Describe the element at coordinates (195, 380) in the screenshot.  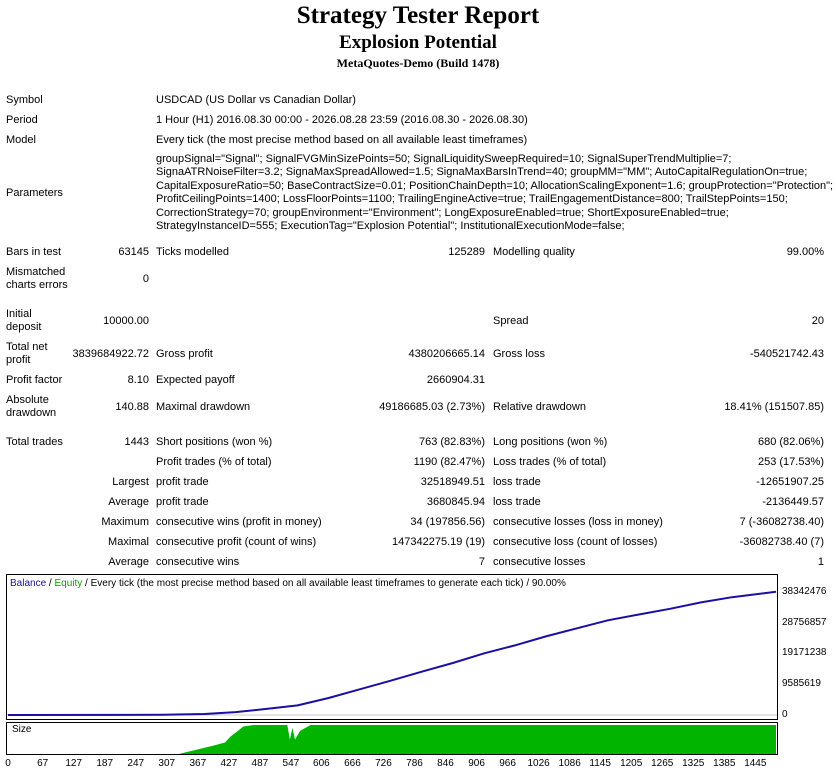
I see `payoff-label: Expected payoff` at that location.